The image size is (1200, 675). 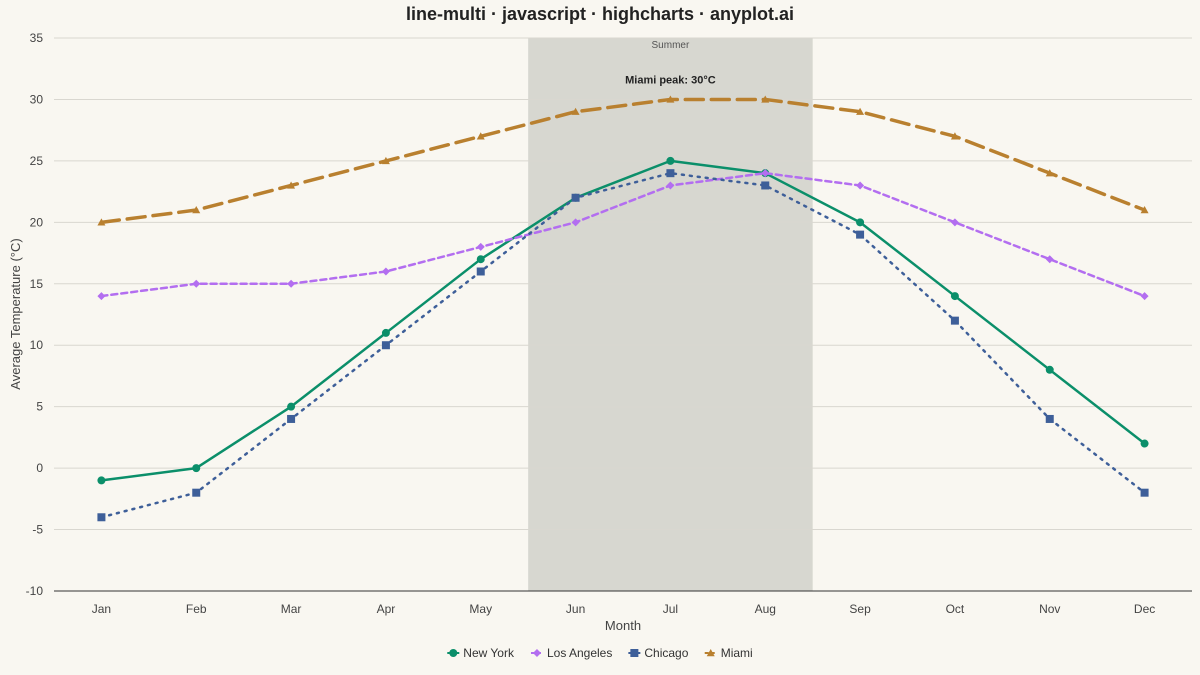 What do you see at coordinates (480, 609) in the screenshot?
I see `x-tick-label: May` at bounding box center [480, 609].